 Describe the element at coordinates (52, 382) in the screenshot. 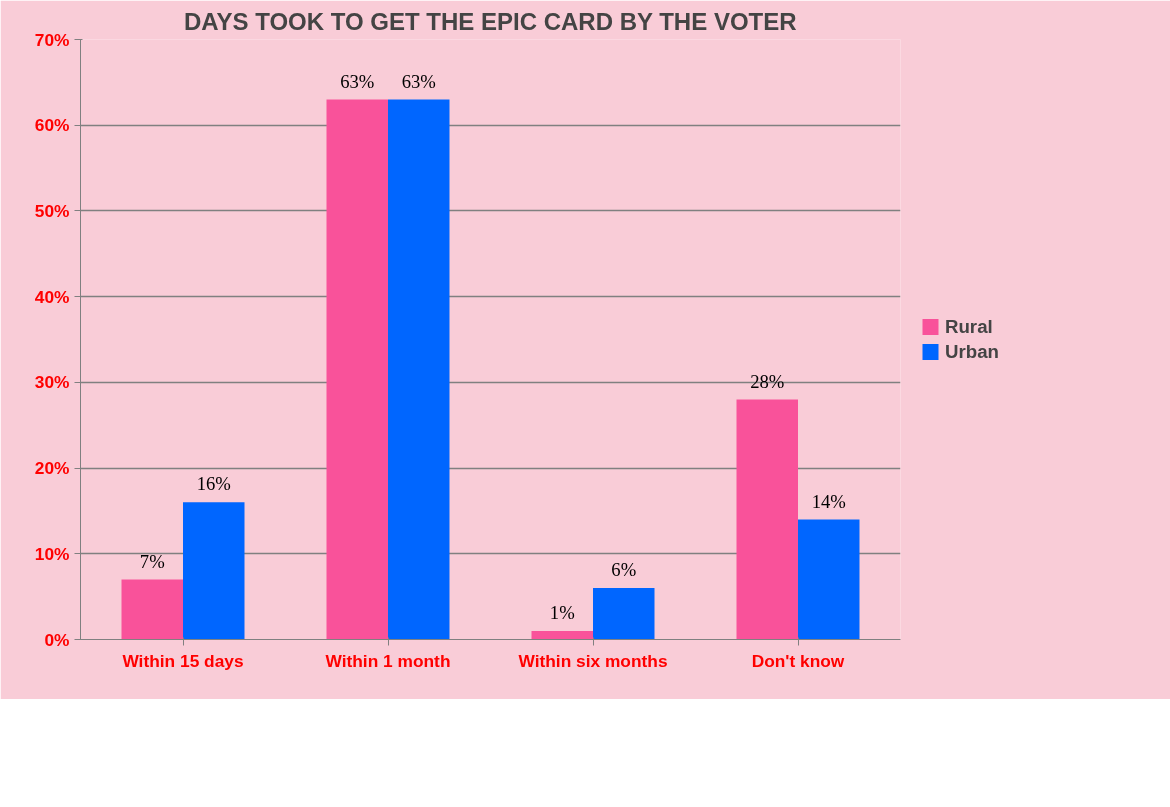

I see `y-tick-label: 30%` at that location.